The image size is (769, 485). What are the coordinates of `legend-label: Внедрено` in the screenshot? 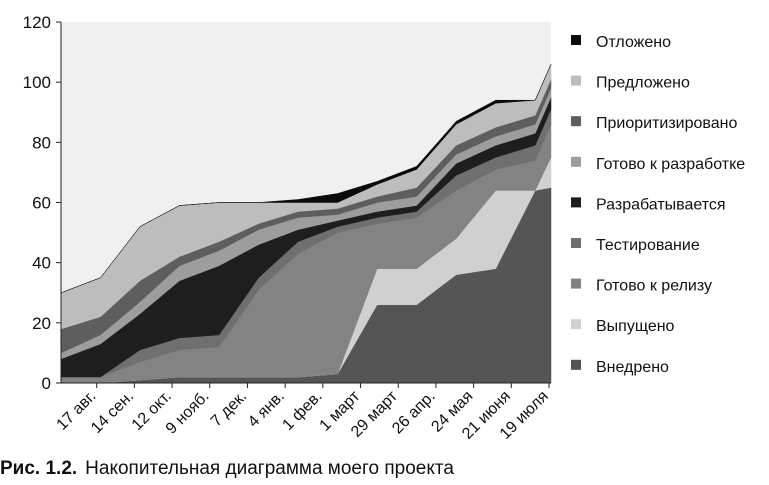 It's located at (632, 367).